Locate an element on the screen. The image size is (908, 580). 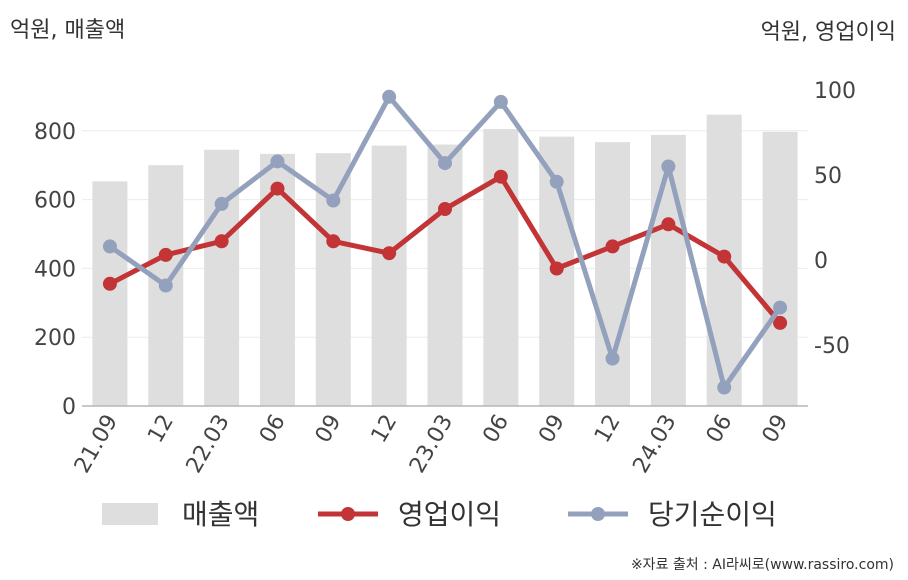
category-label: 24.03 is located at coordinates (654, 444).